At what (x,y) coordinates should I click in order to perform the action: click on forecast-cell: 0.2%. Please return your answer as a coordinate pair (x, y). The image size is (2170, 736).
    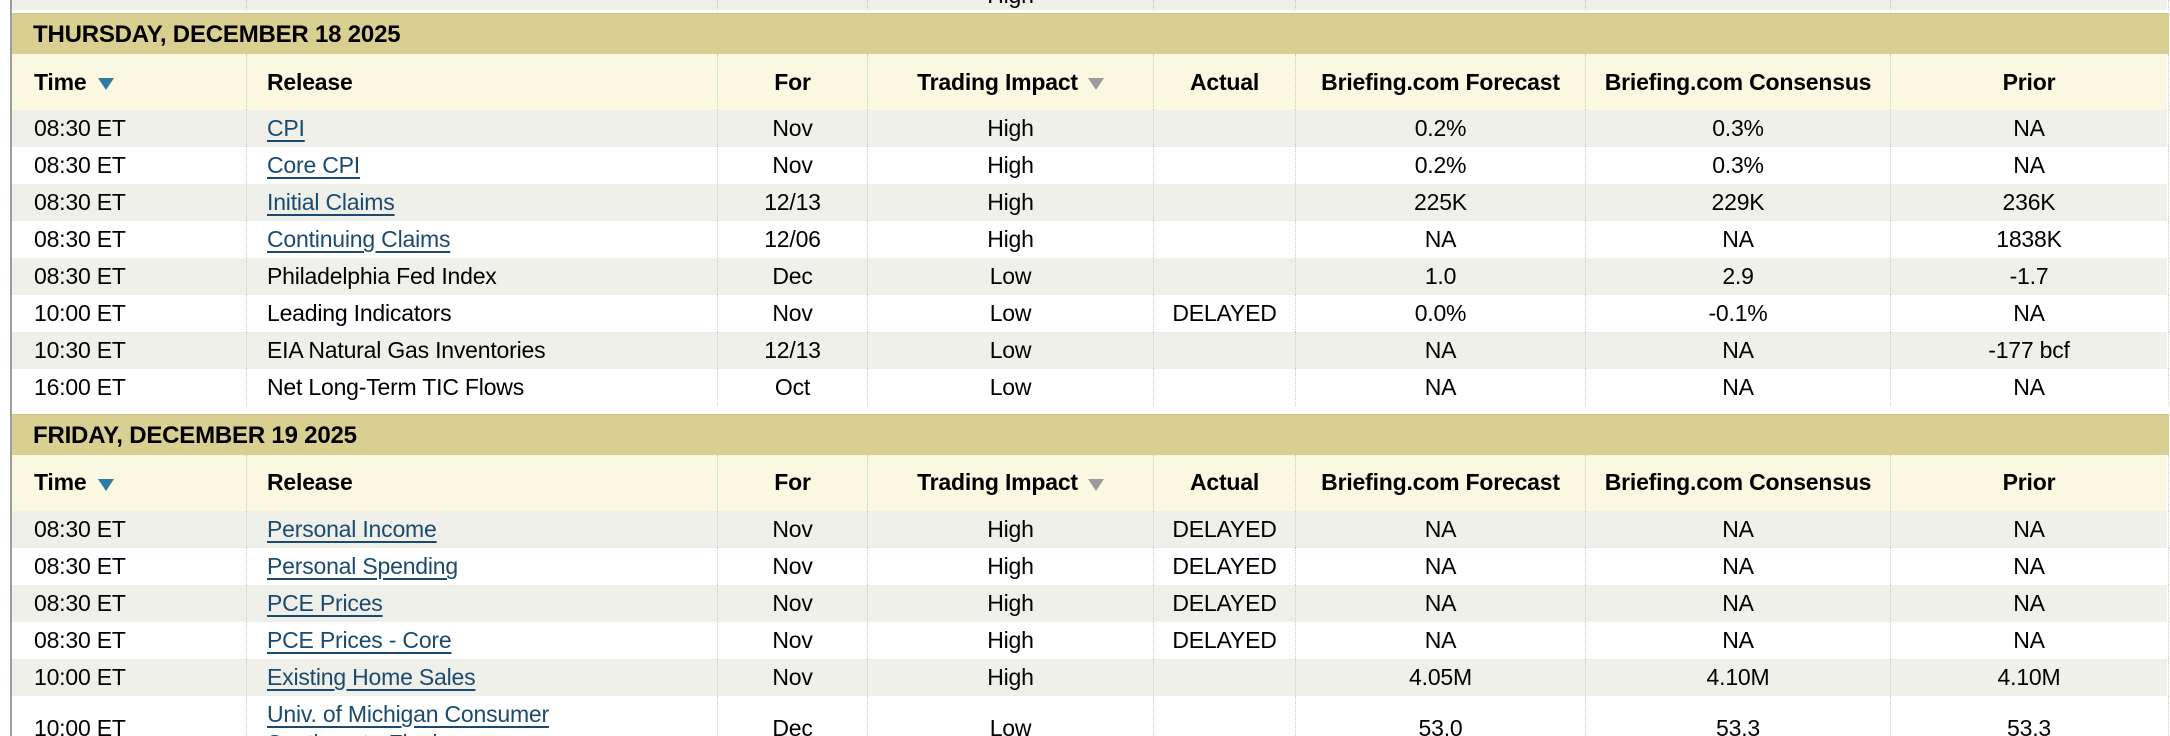
    Looking at the image, I should click on (1440, 128).